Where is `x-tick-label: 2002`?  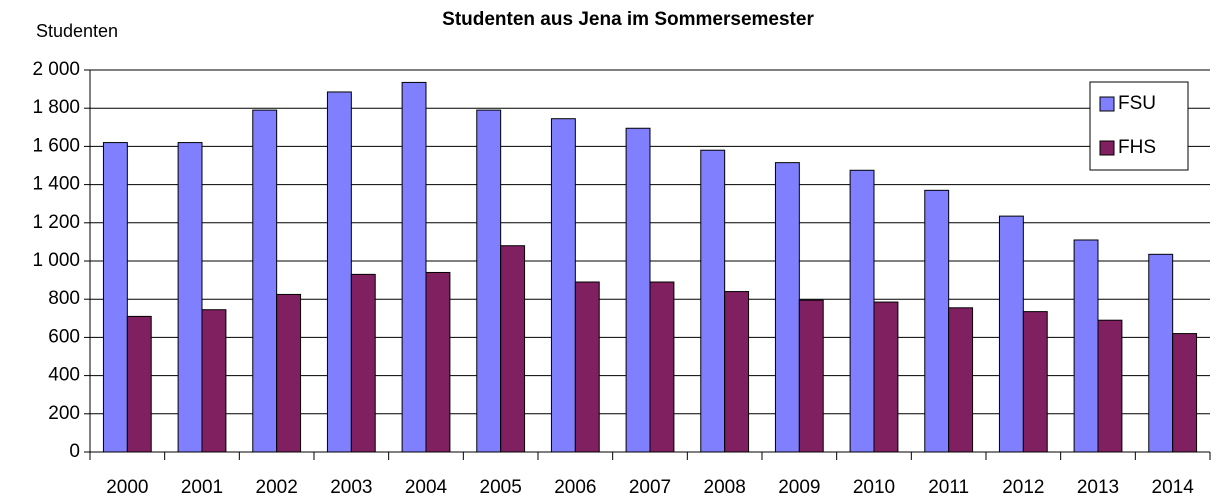
x-tick-label: 2002 is located at coordinates (277, 487).